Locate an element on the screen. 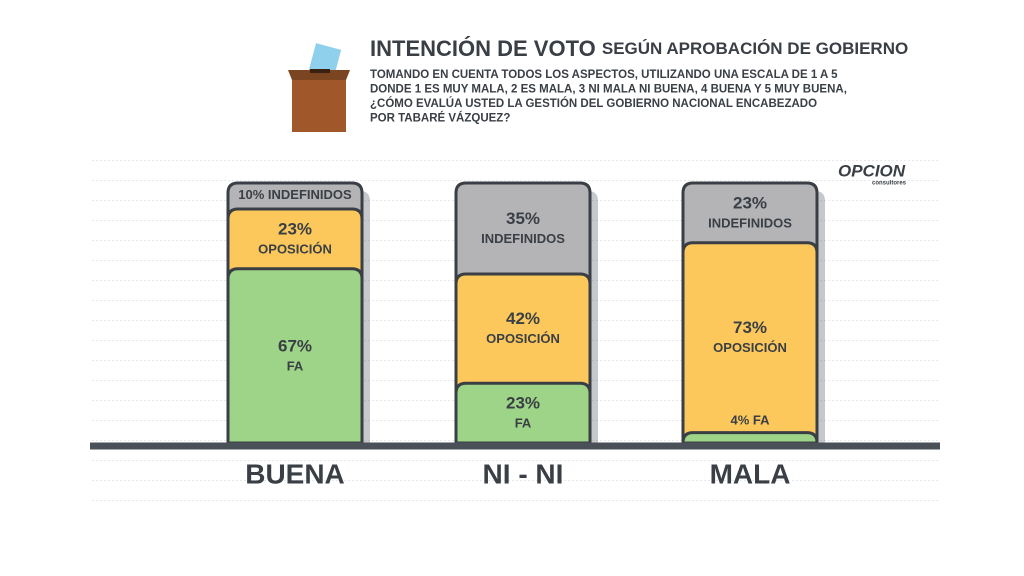 The height and width of the screenshot is (576, 1024). subtitle-line: POR TABARÉ VÁZQUEZ? is located at coordinates (440, 118).